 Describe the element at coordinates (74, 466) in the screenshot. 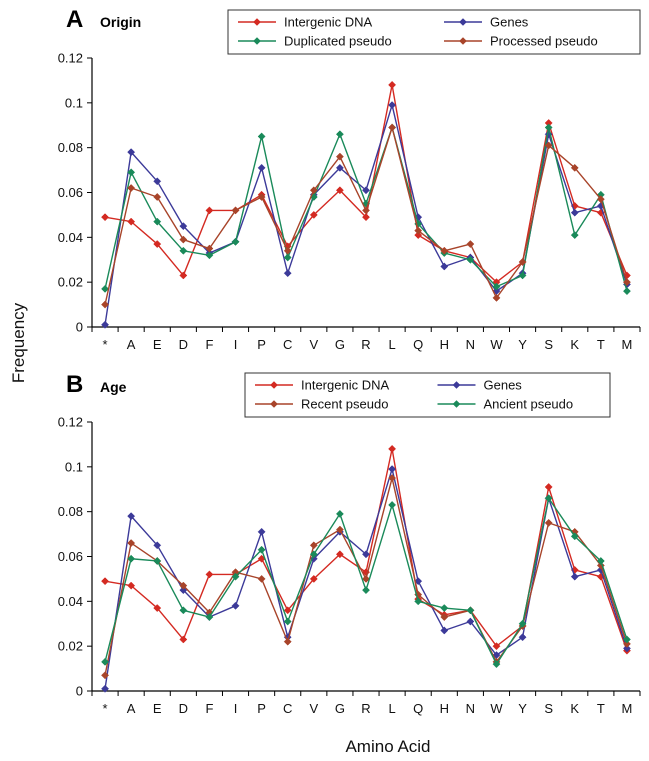

I see `y-tick-label: 0.1` at that location.